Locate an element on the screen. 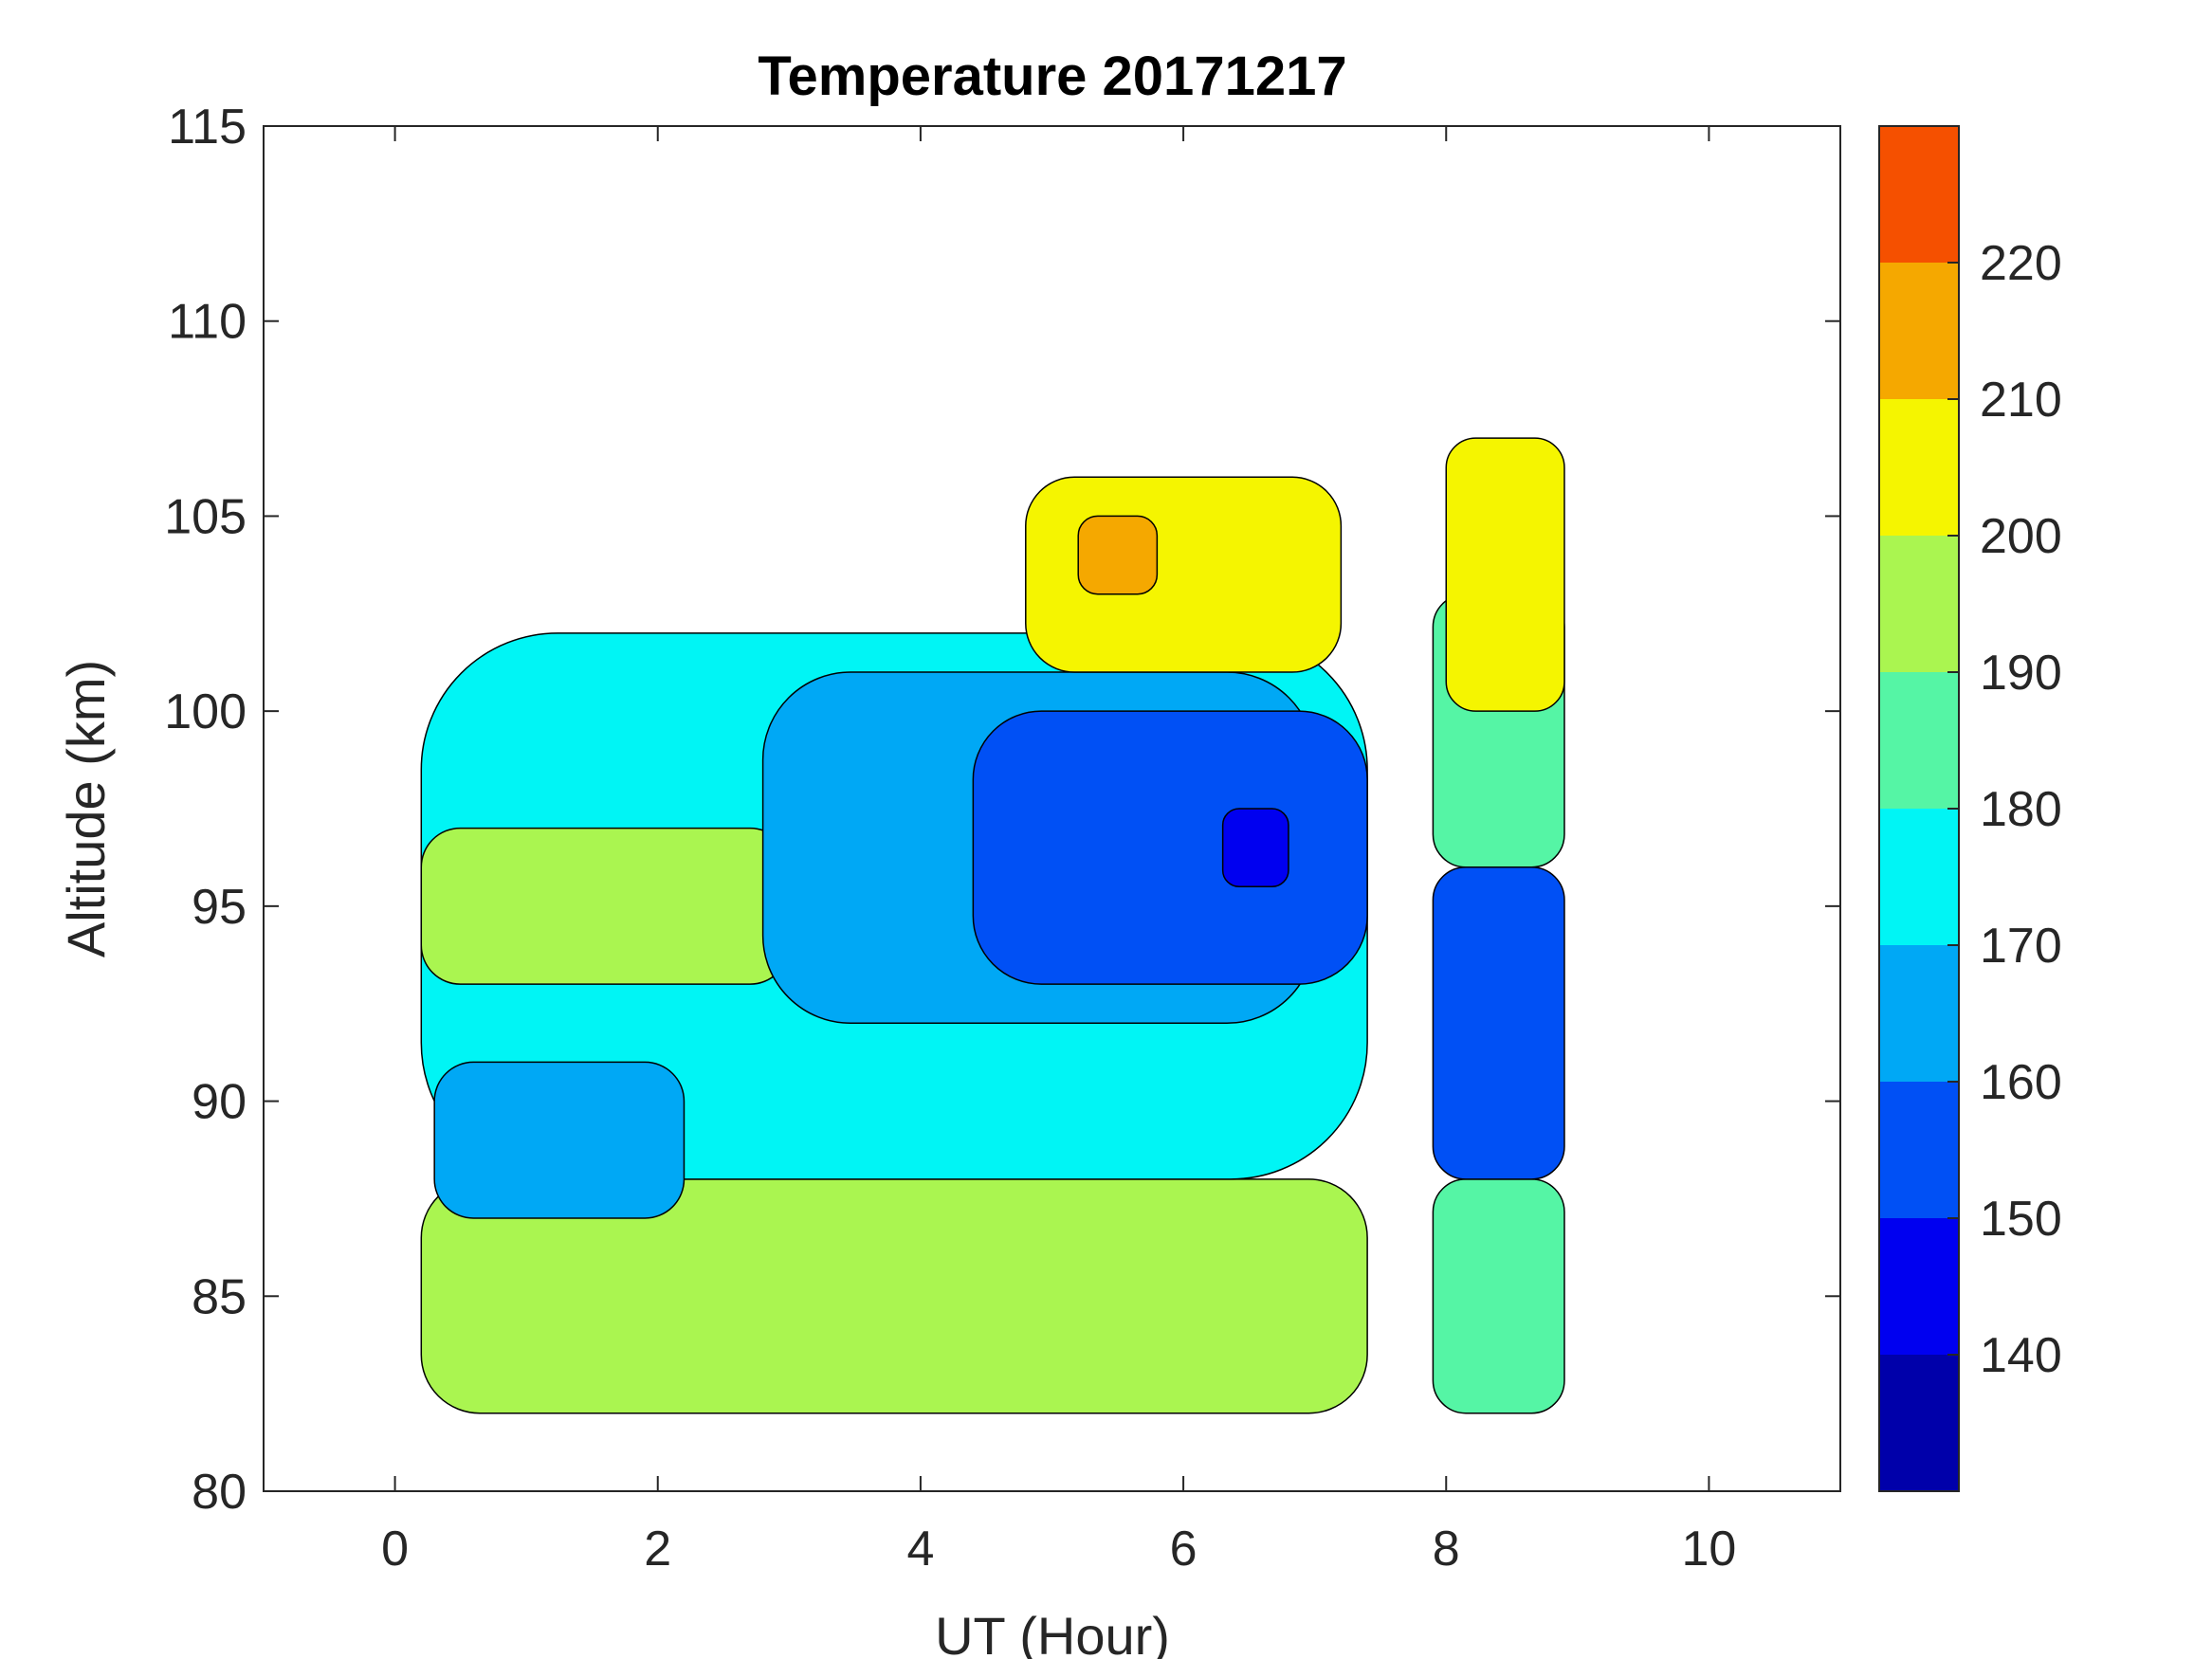 The height and width of the screenshot is (1659, 2212). x-tick-label: 8 is located at coordinates (1446, 1549).